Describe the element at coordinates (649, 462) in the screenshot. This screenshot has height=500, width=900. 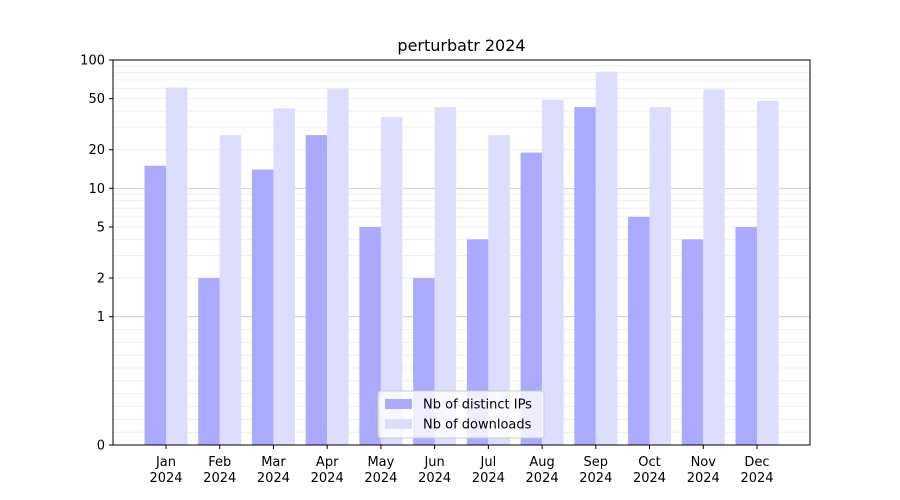
I see `x-tick-label: Oct` at that location.